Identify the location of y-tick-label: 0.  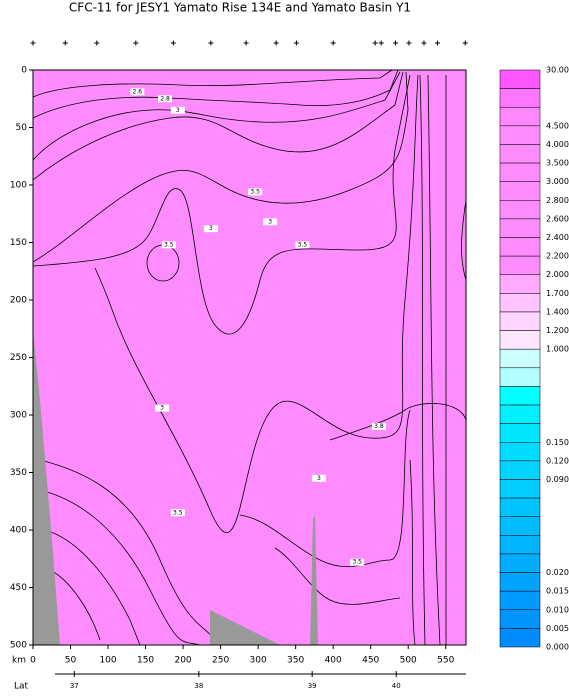
(24, 71).